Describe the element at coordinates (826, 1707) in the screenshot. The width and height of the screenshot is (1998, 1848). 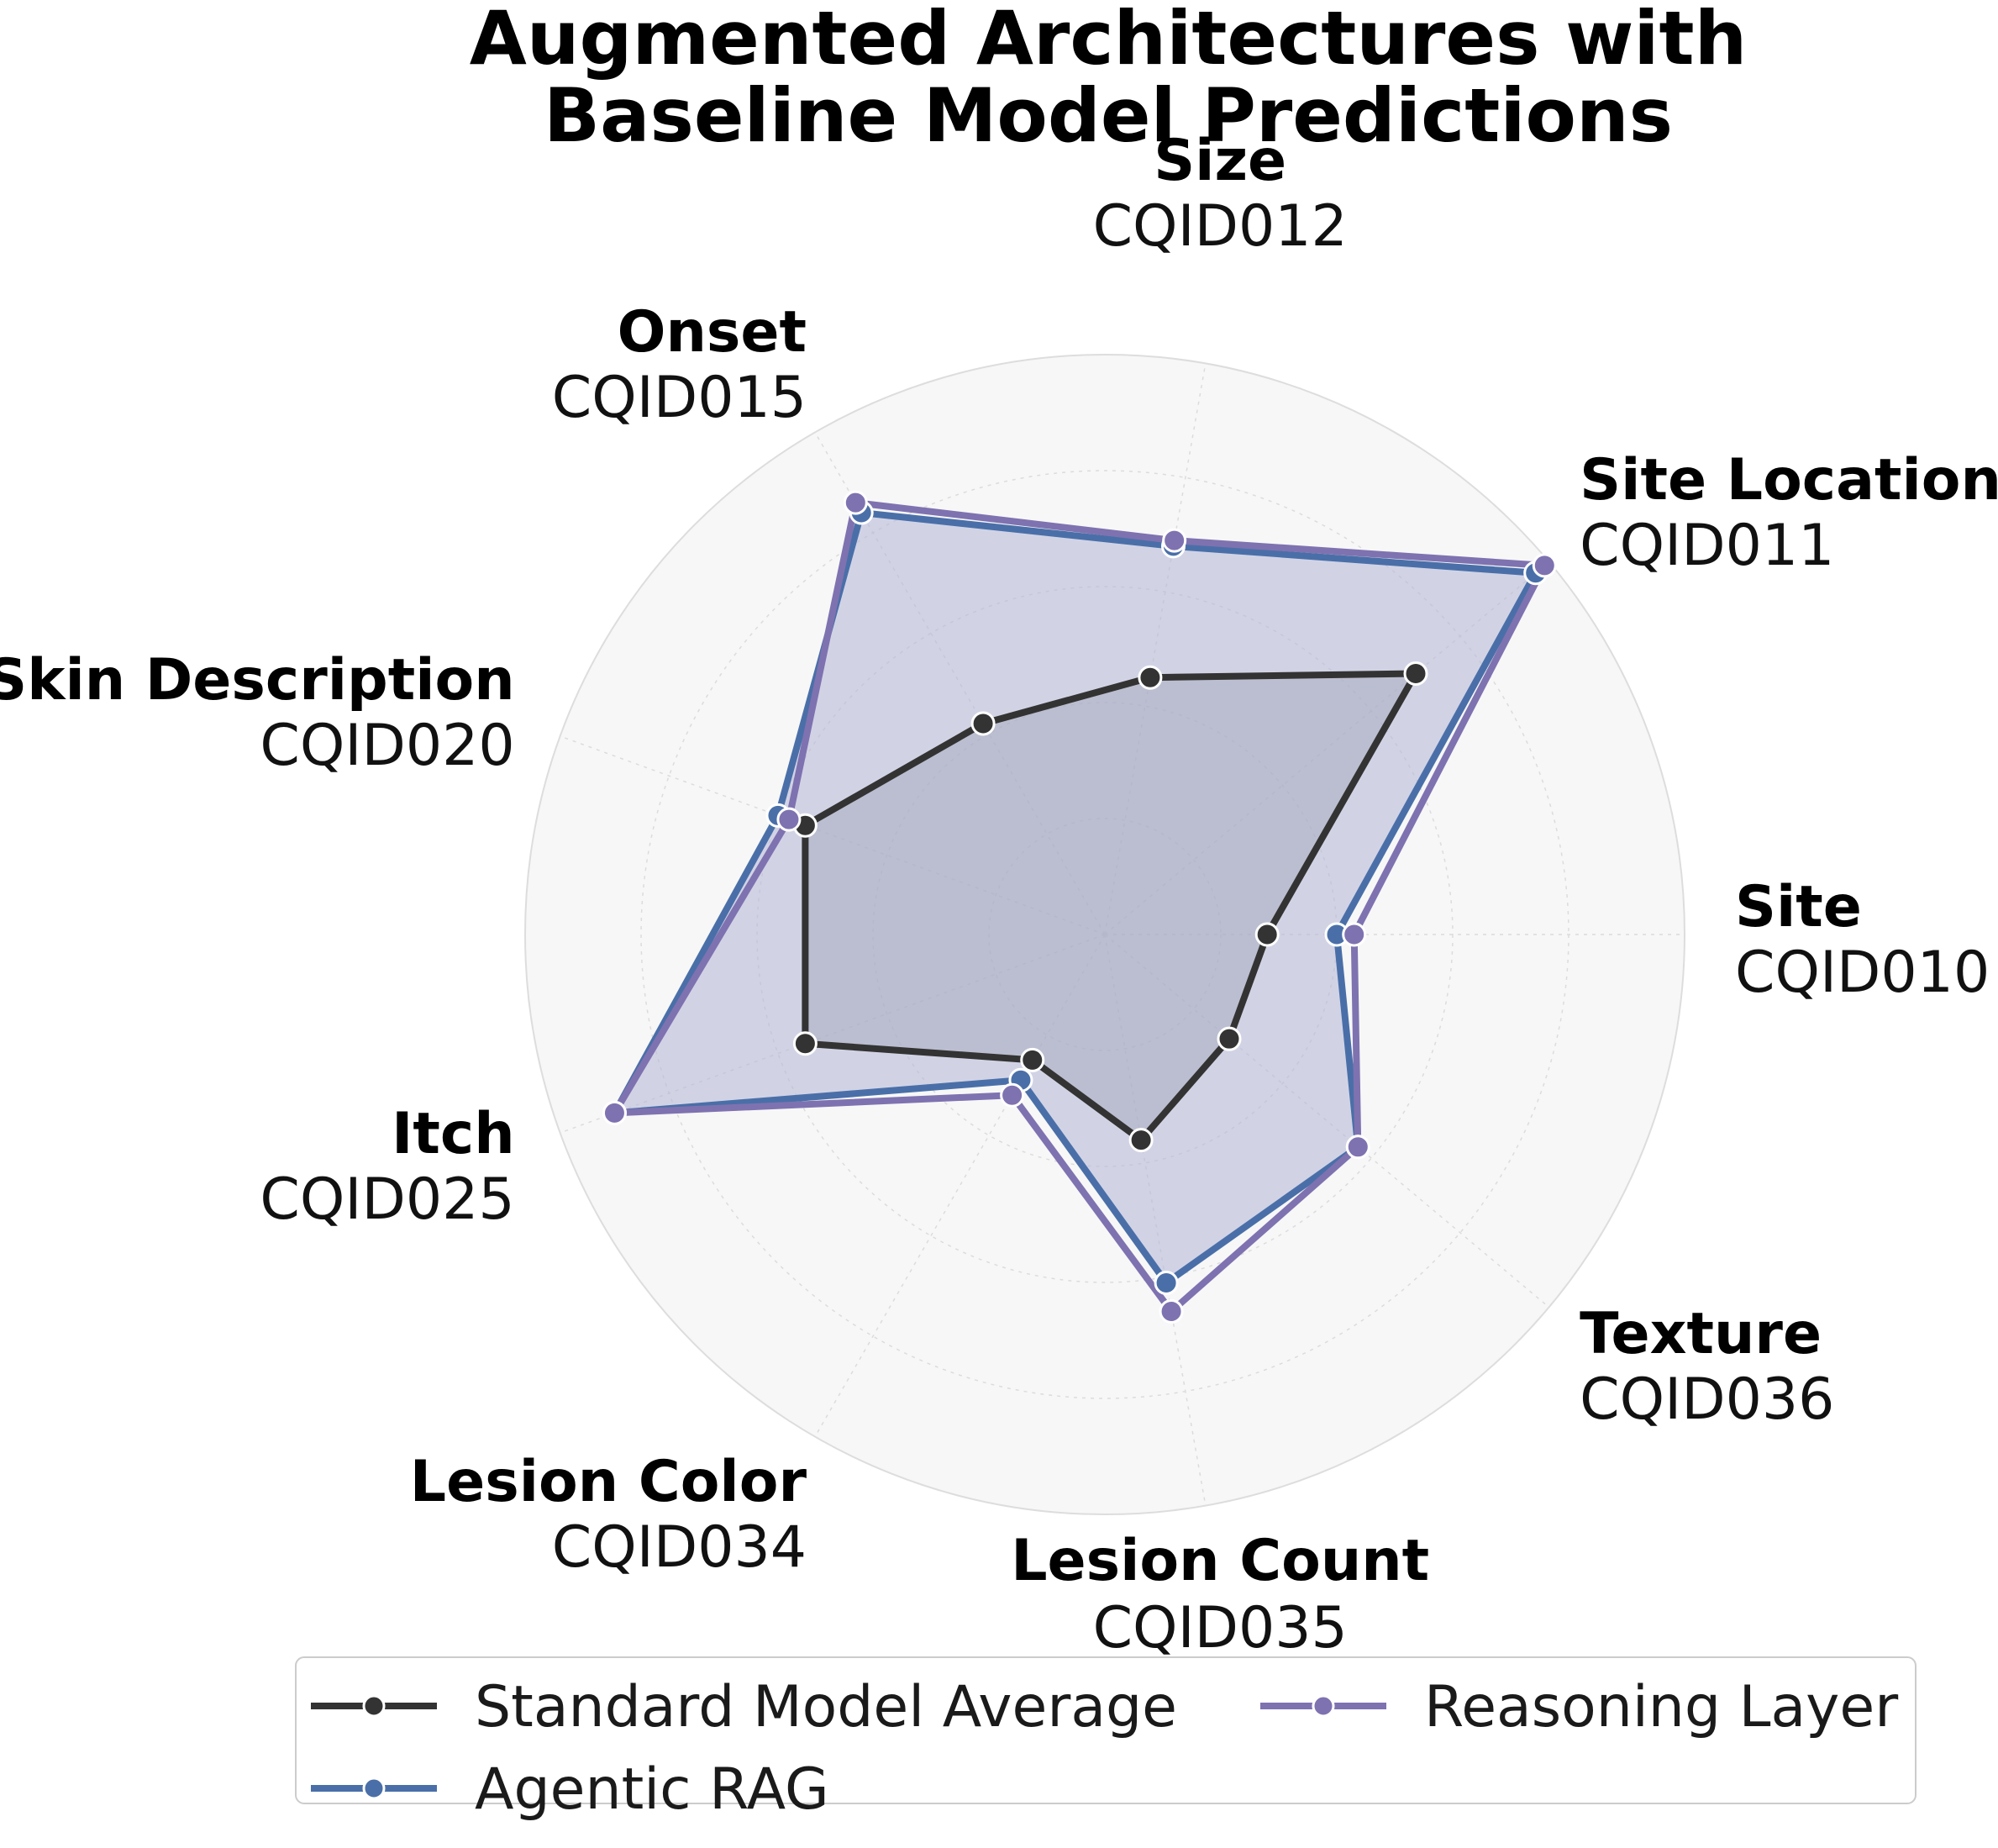
I see `legend-label: Standard Model Average` at that location.